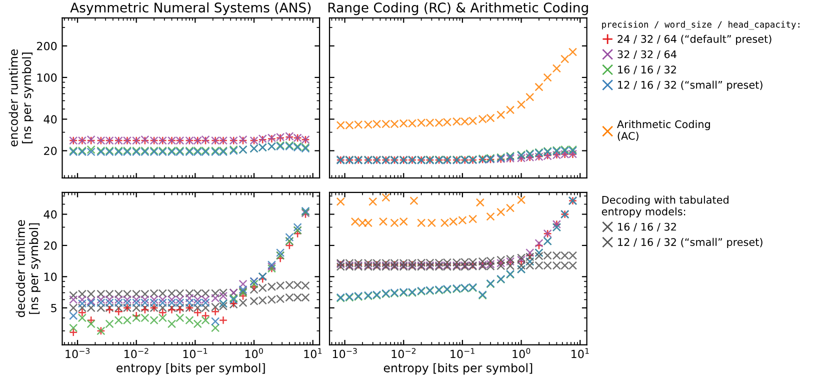  Describe the element at coordinates (695, 39) in the screenshot. I see `legend-label: 24 / 32 / 64 (“default” preset)` at that location.